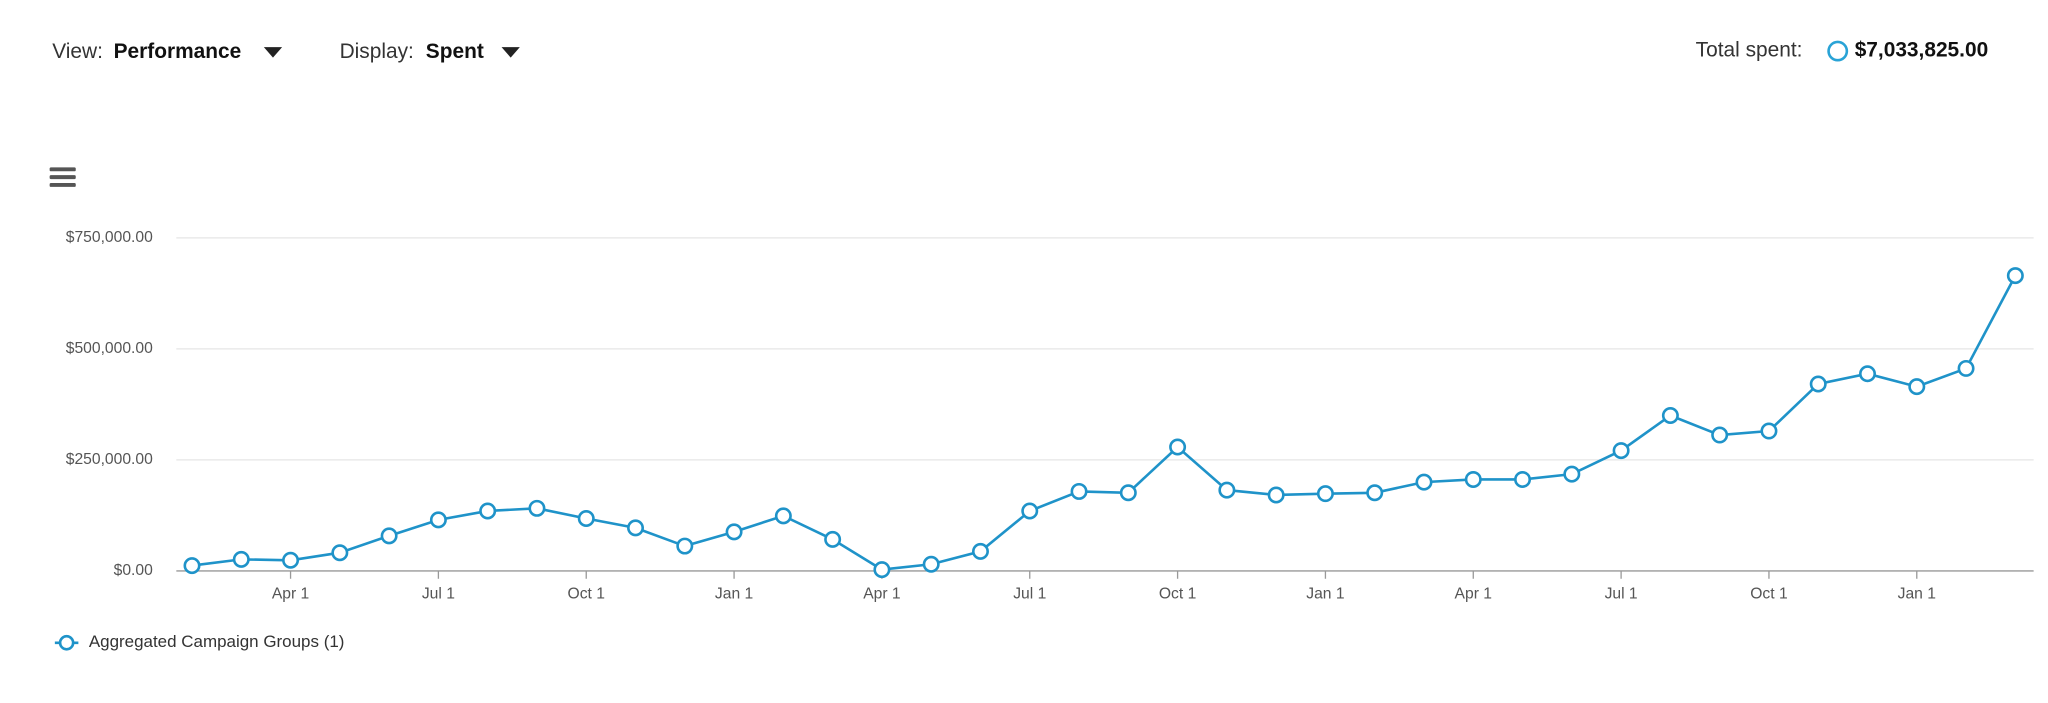 This screenshot has width=2048, height=703. Describe the element at coordinates (109, 459) in the screenshot. I see `y-tick-label: $250,000.00` at that location.